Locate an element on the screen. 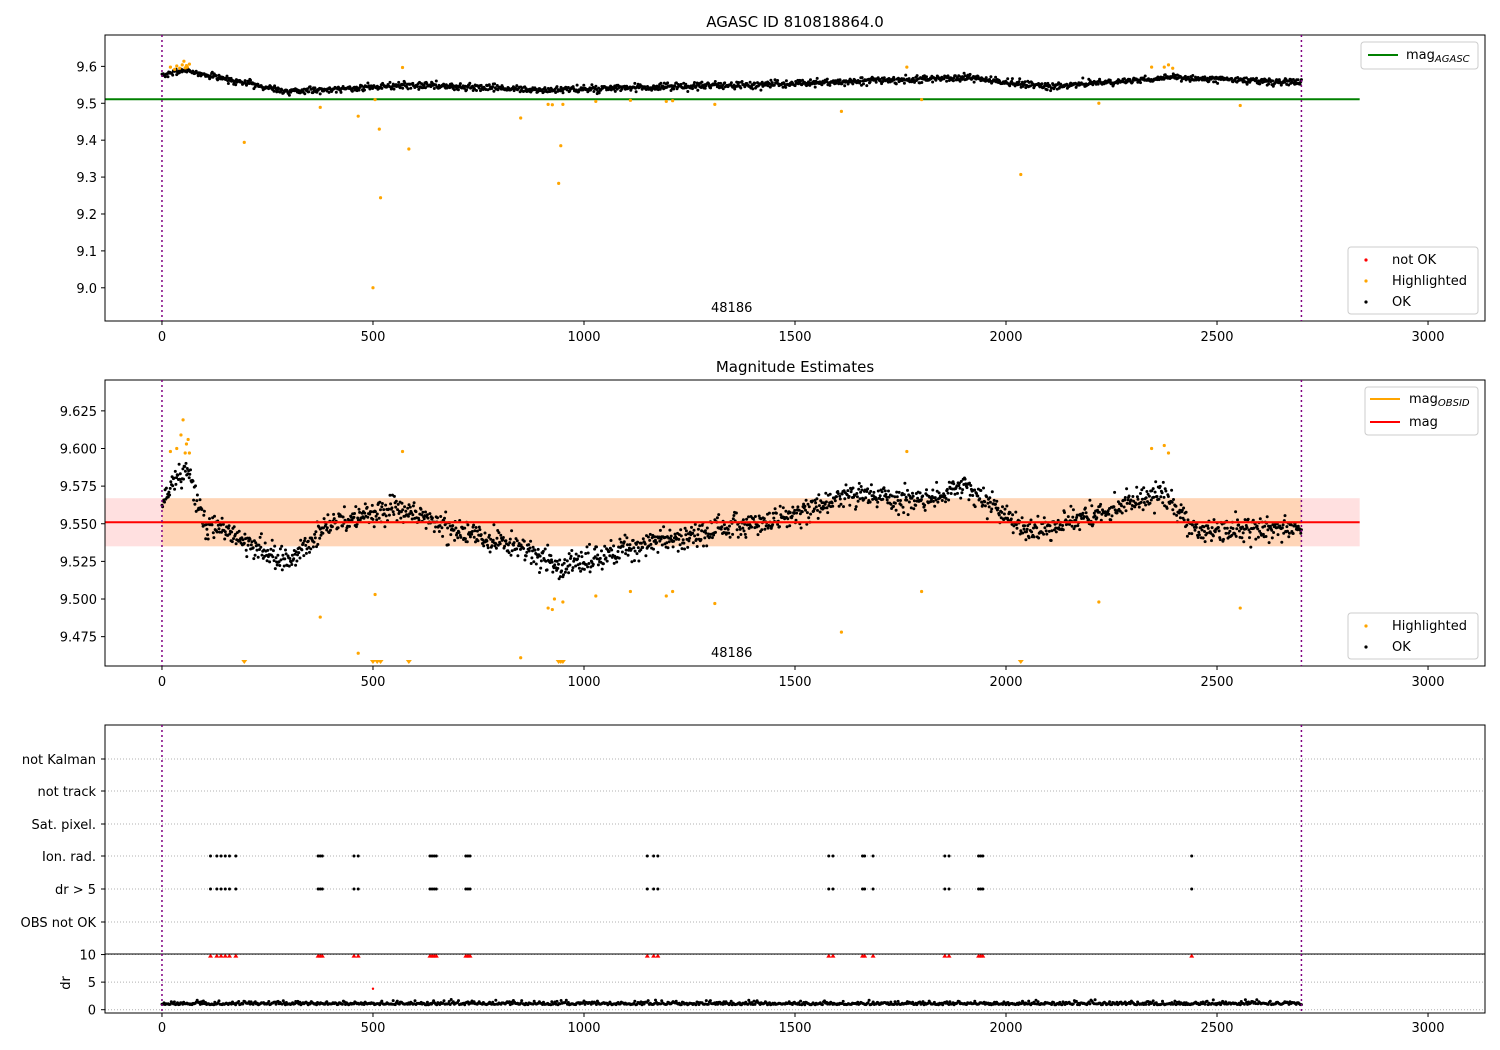  agasc-obsid-label: 48186 is located at coordinates (731, 308).